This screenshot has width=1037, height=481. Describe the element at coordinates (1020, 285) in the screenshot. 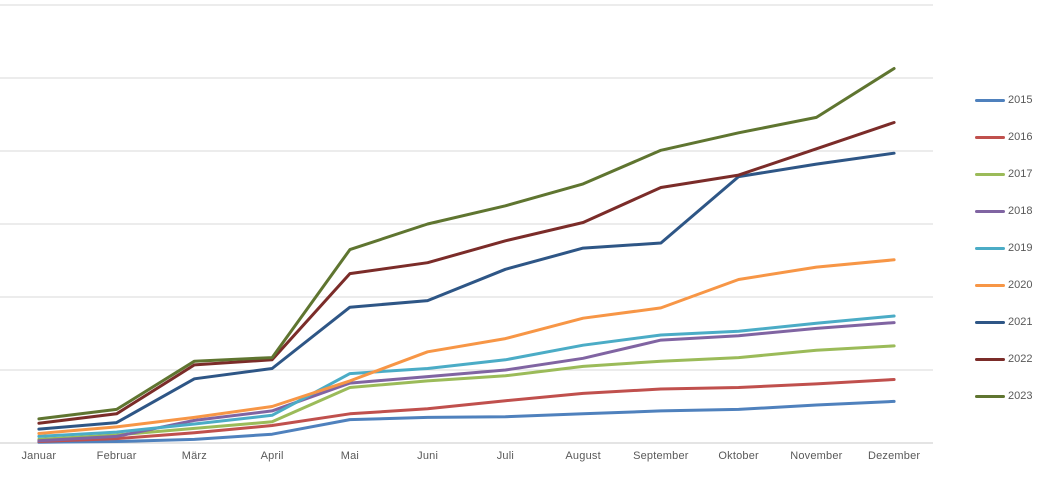

I see `legend-label: 2020` at that location.